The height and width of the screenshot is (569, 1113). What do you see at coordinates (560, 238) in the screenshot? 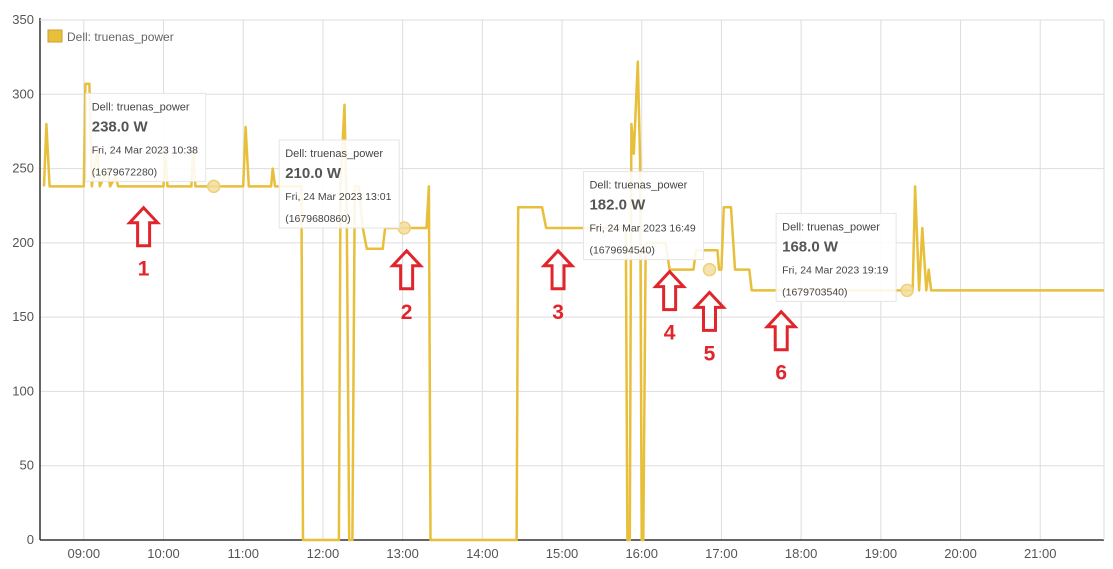
I see `markers` at bounding box center [560, 238].